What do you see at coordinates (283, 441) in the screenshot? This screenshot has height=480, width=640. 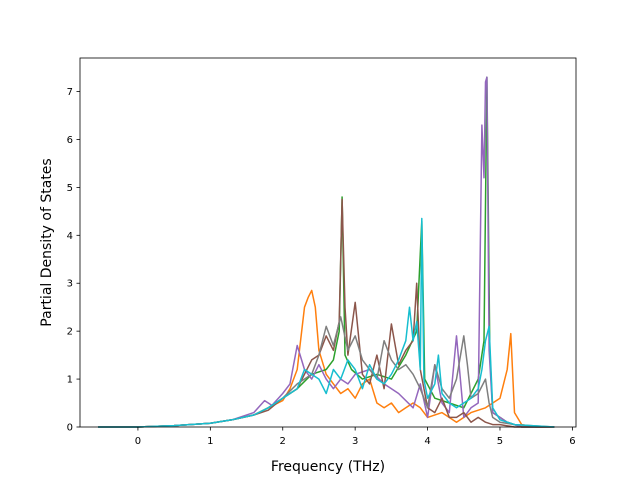 I see `x-tick-label: 2` at bounding box center [283, 441].